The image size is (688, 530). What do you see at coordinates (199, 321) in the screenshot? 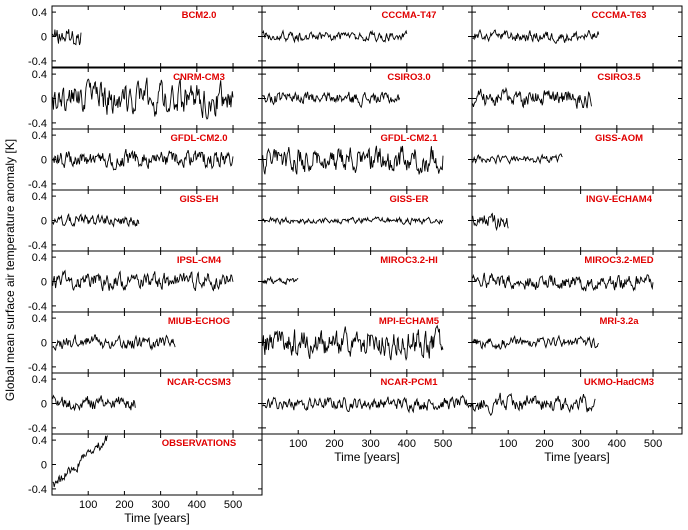
I see `panel-title: MIUB-ECHOG` at bounding box center [199, 321].